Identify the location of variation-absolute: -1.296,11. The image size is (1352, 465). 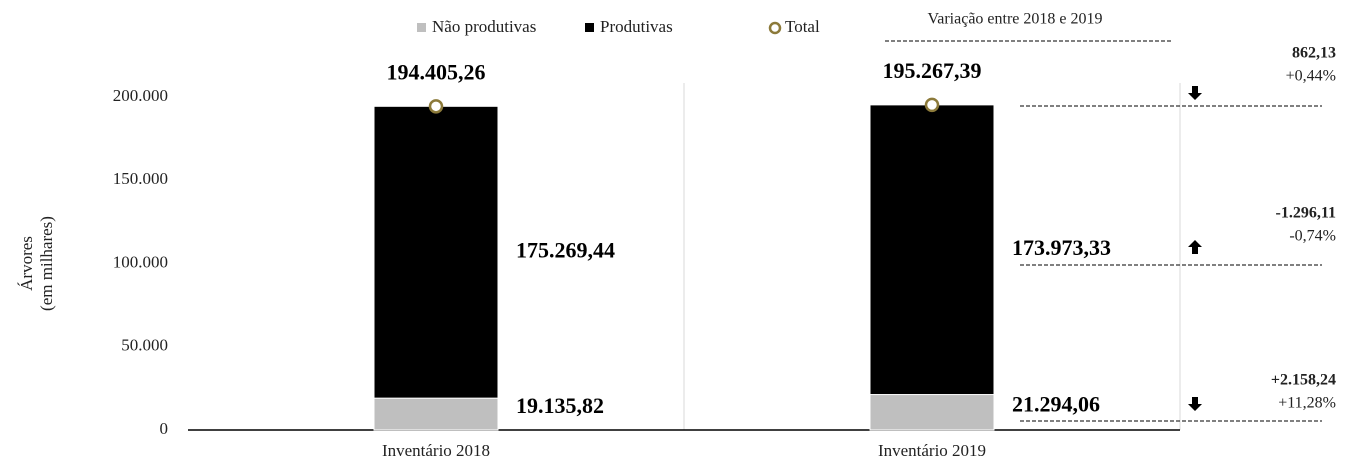
(1306, 213).